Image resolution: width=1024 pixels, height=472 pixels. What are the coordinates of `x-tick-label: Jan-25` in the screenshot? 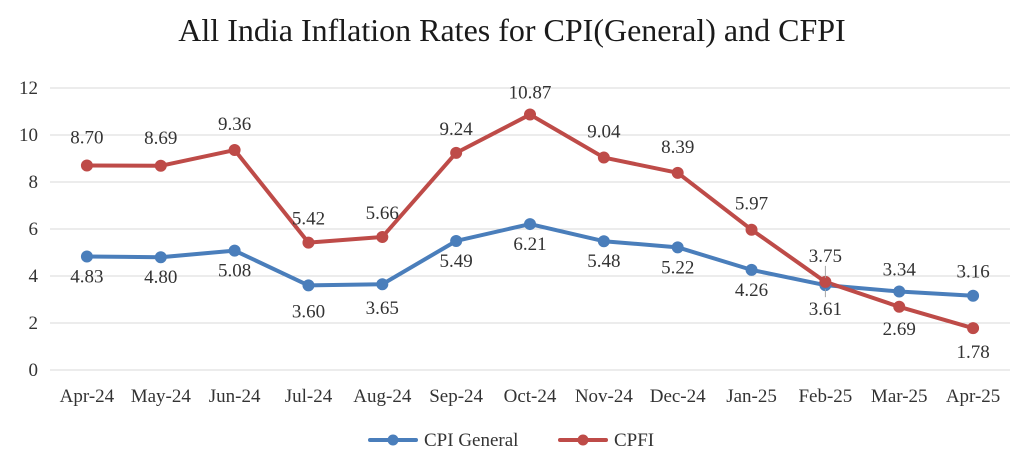 It's located at (751, 396).